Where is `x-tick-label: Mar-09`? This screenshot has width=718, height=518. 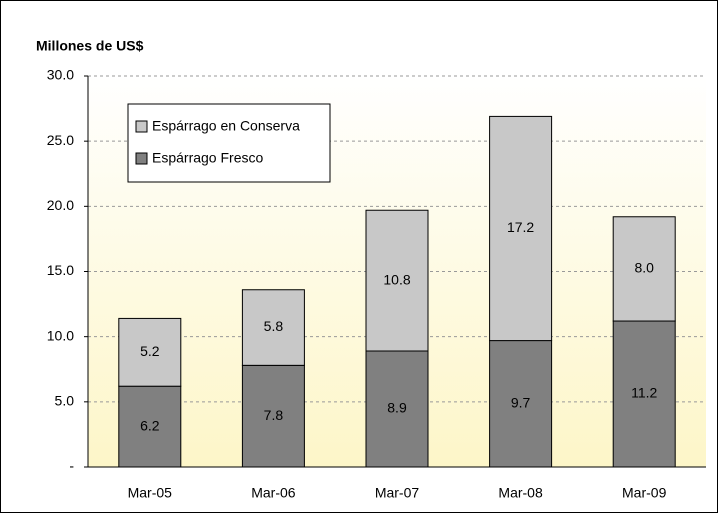
x-tick-label: Mar-09 is located at coordinates (644, 493).